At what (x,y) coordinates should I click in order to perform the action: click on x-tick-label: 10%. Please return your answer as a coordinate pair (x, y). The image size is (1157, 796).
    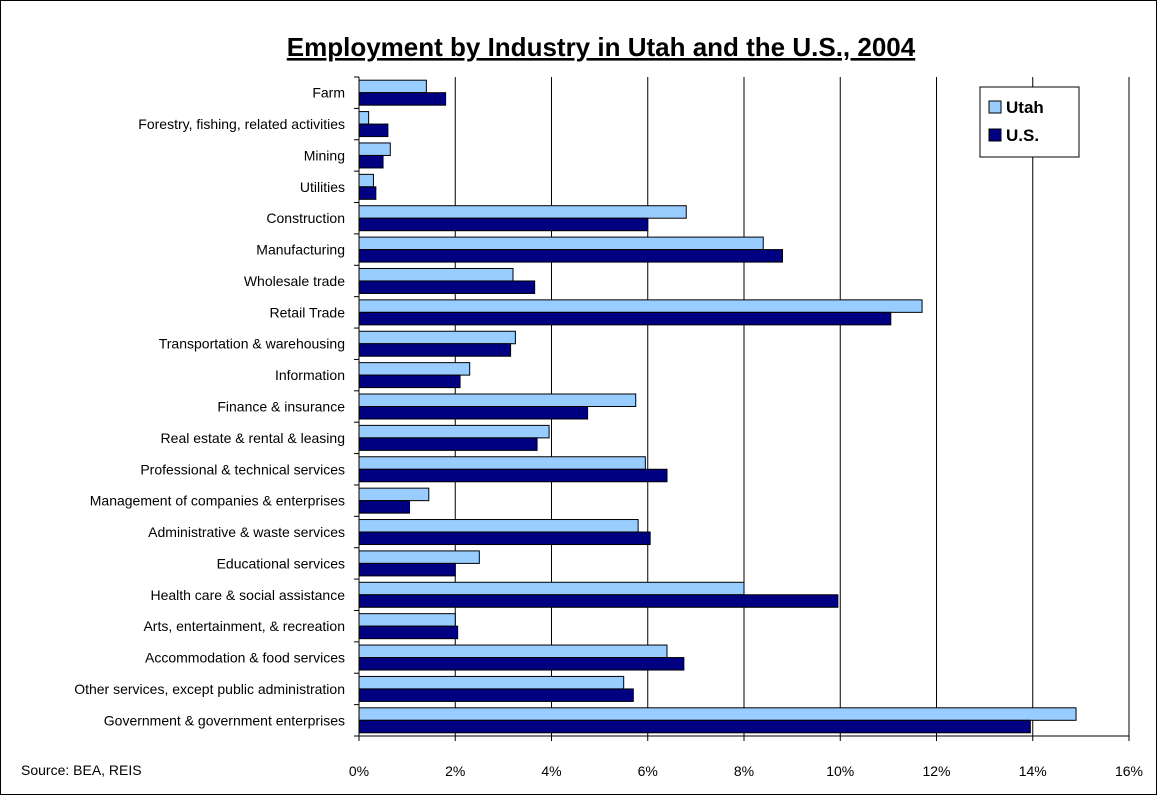
    Looking at the image, I should click on (840, 771).